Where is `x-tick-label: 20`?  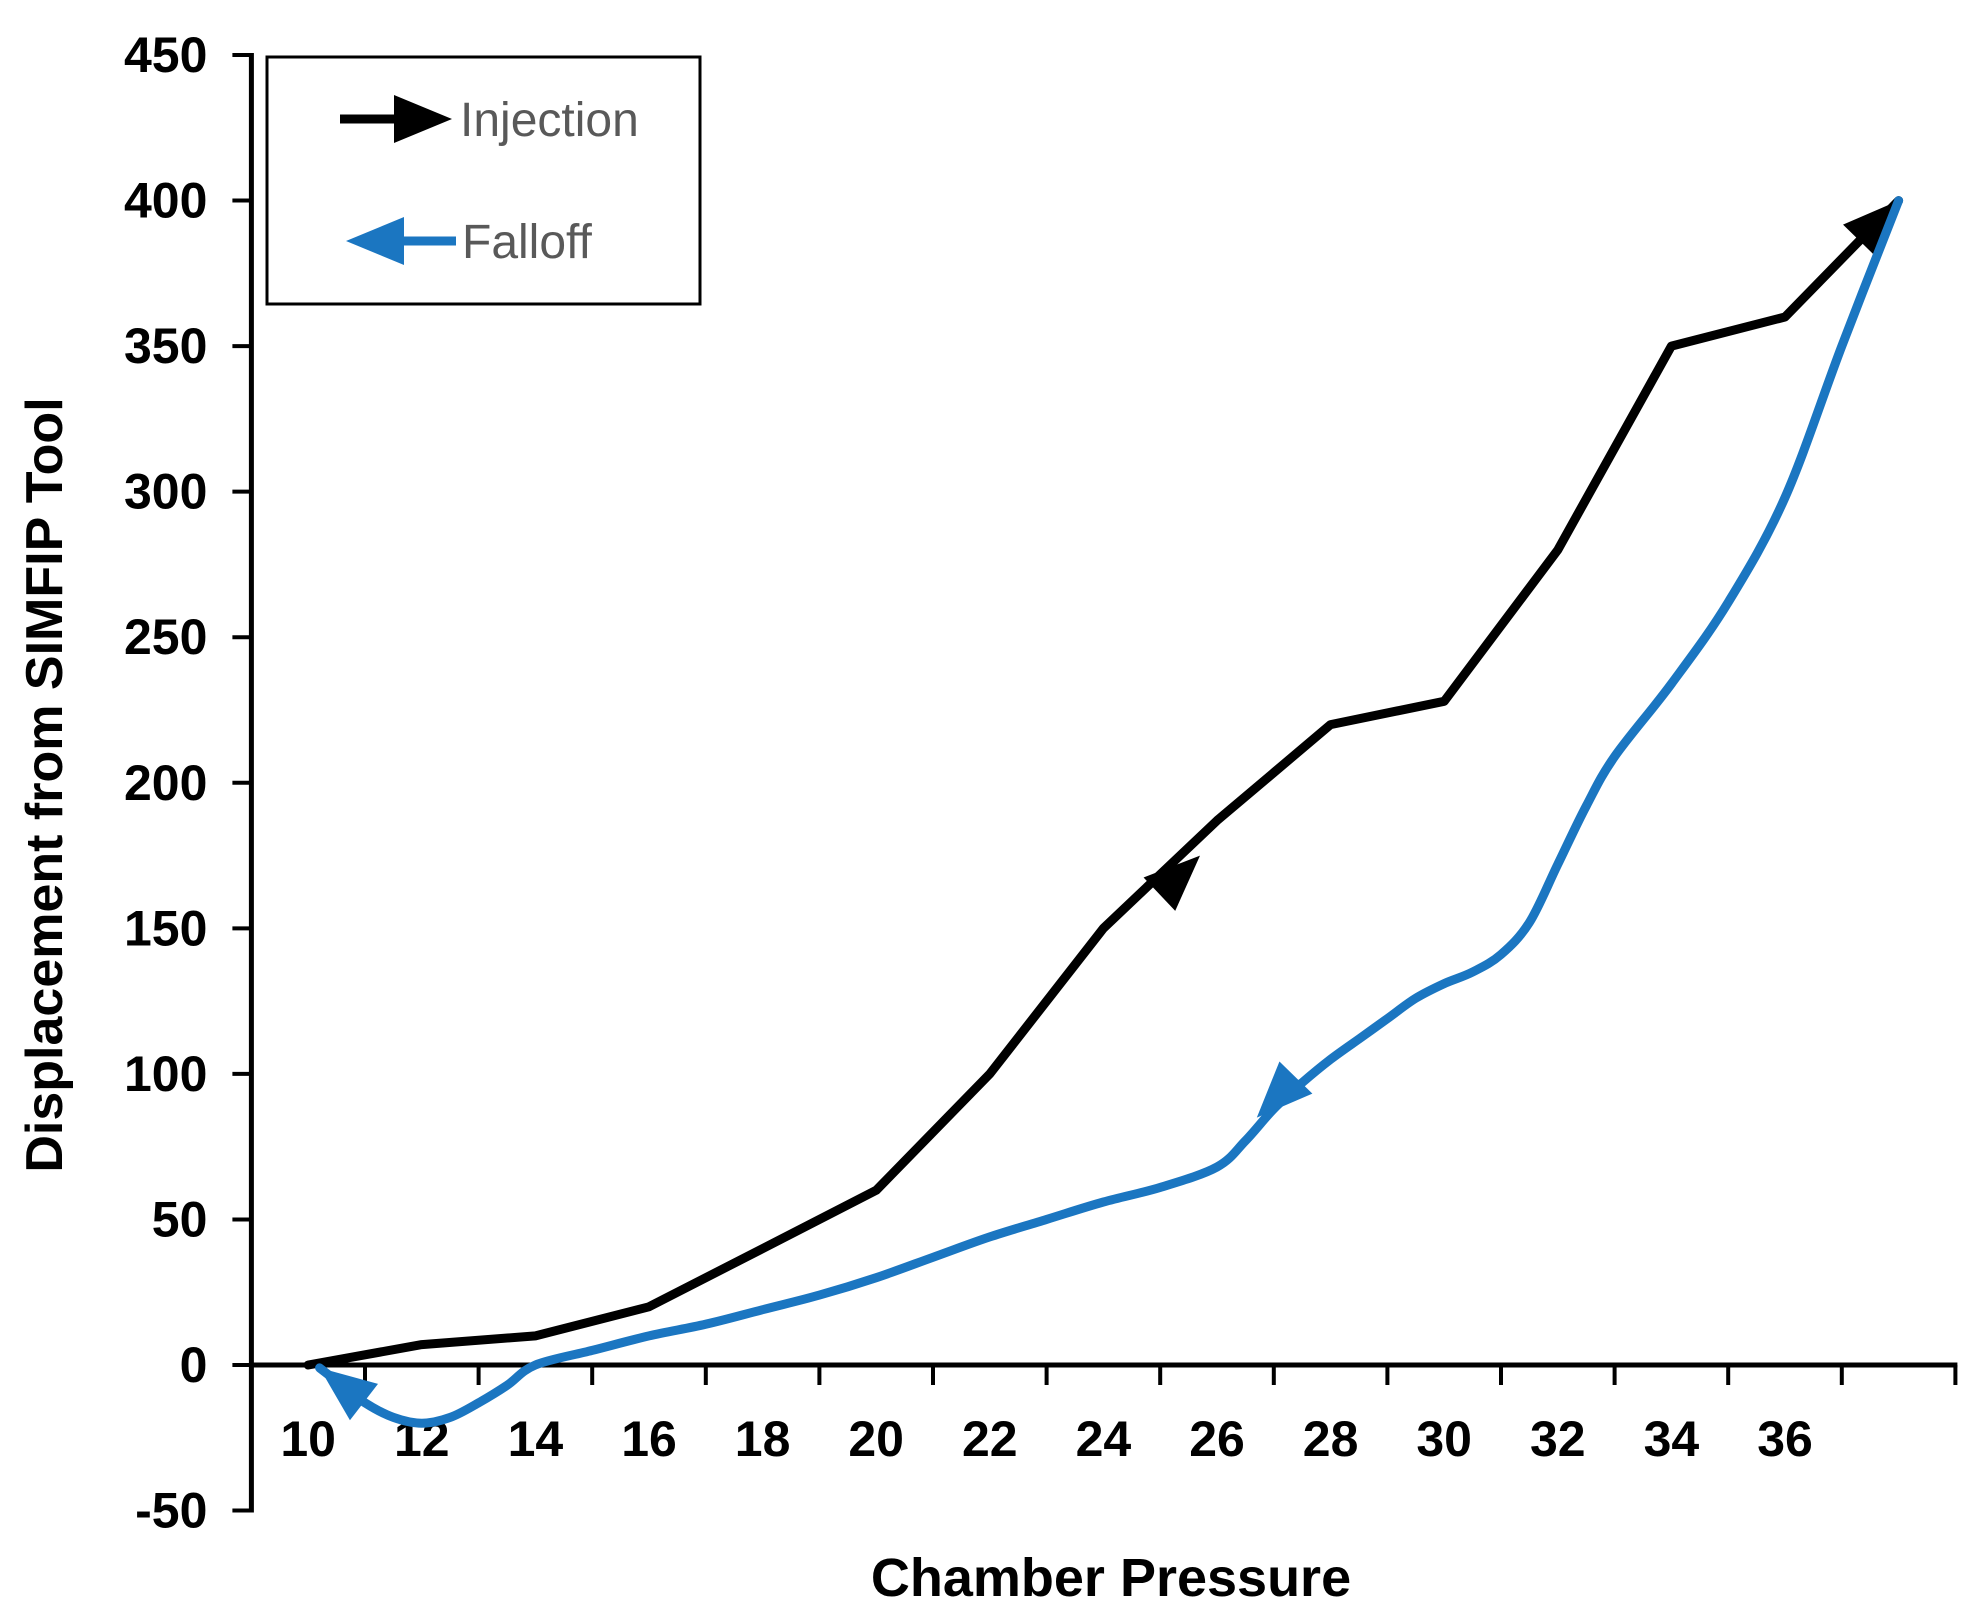 x-tick-label: 20 is located at coordinates (876, 1439).